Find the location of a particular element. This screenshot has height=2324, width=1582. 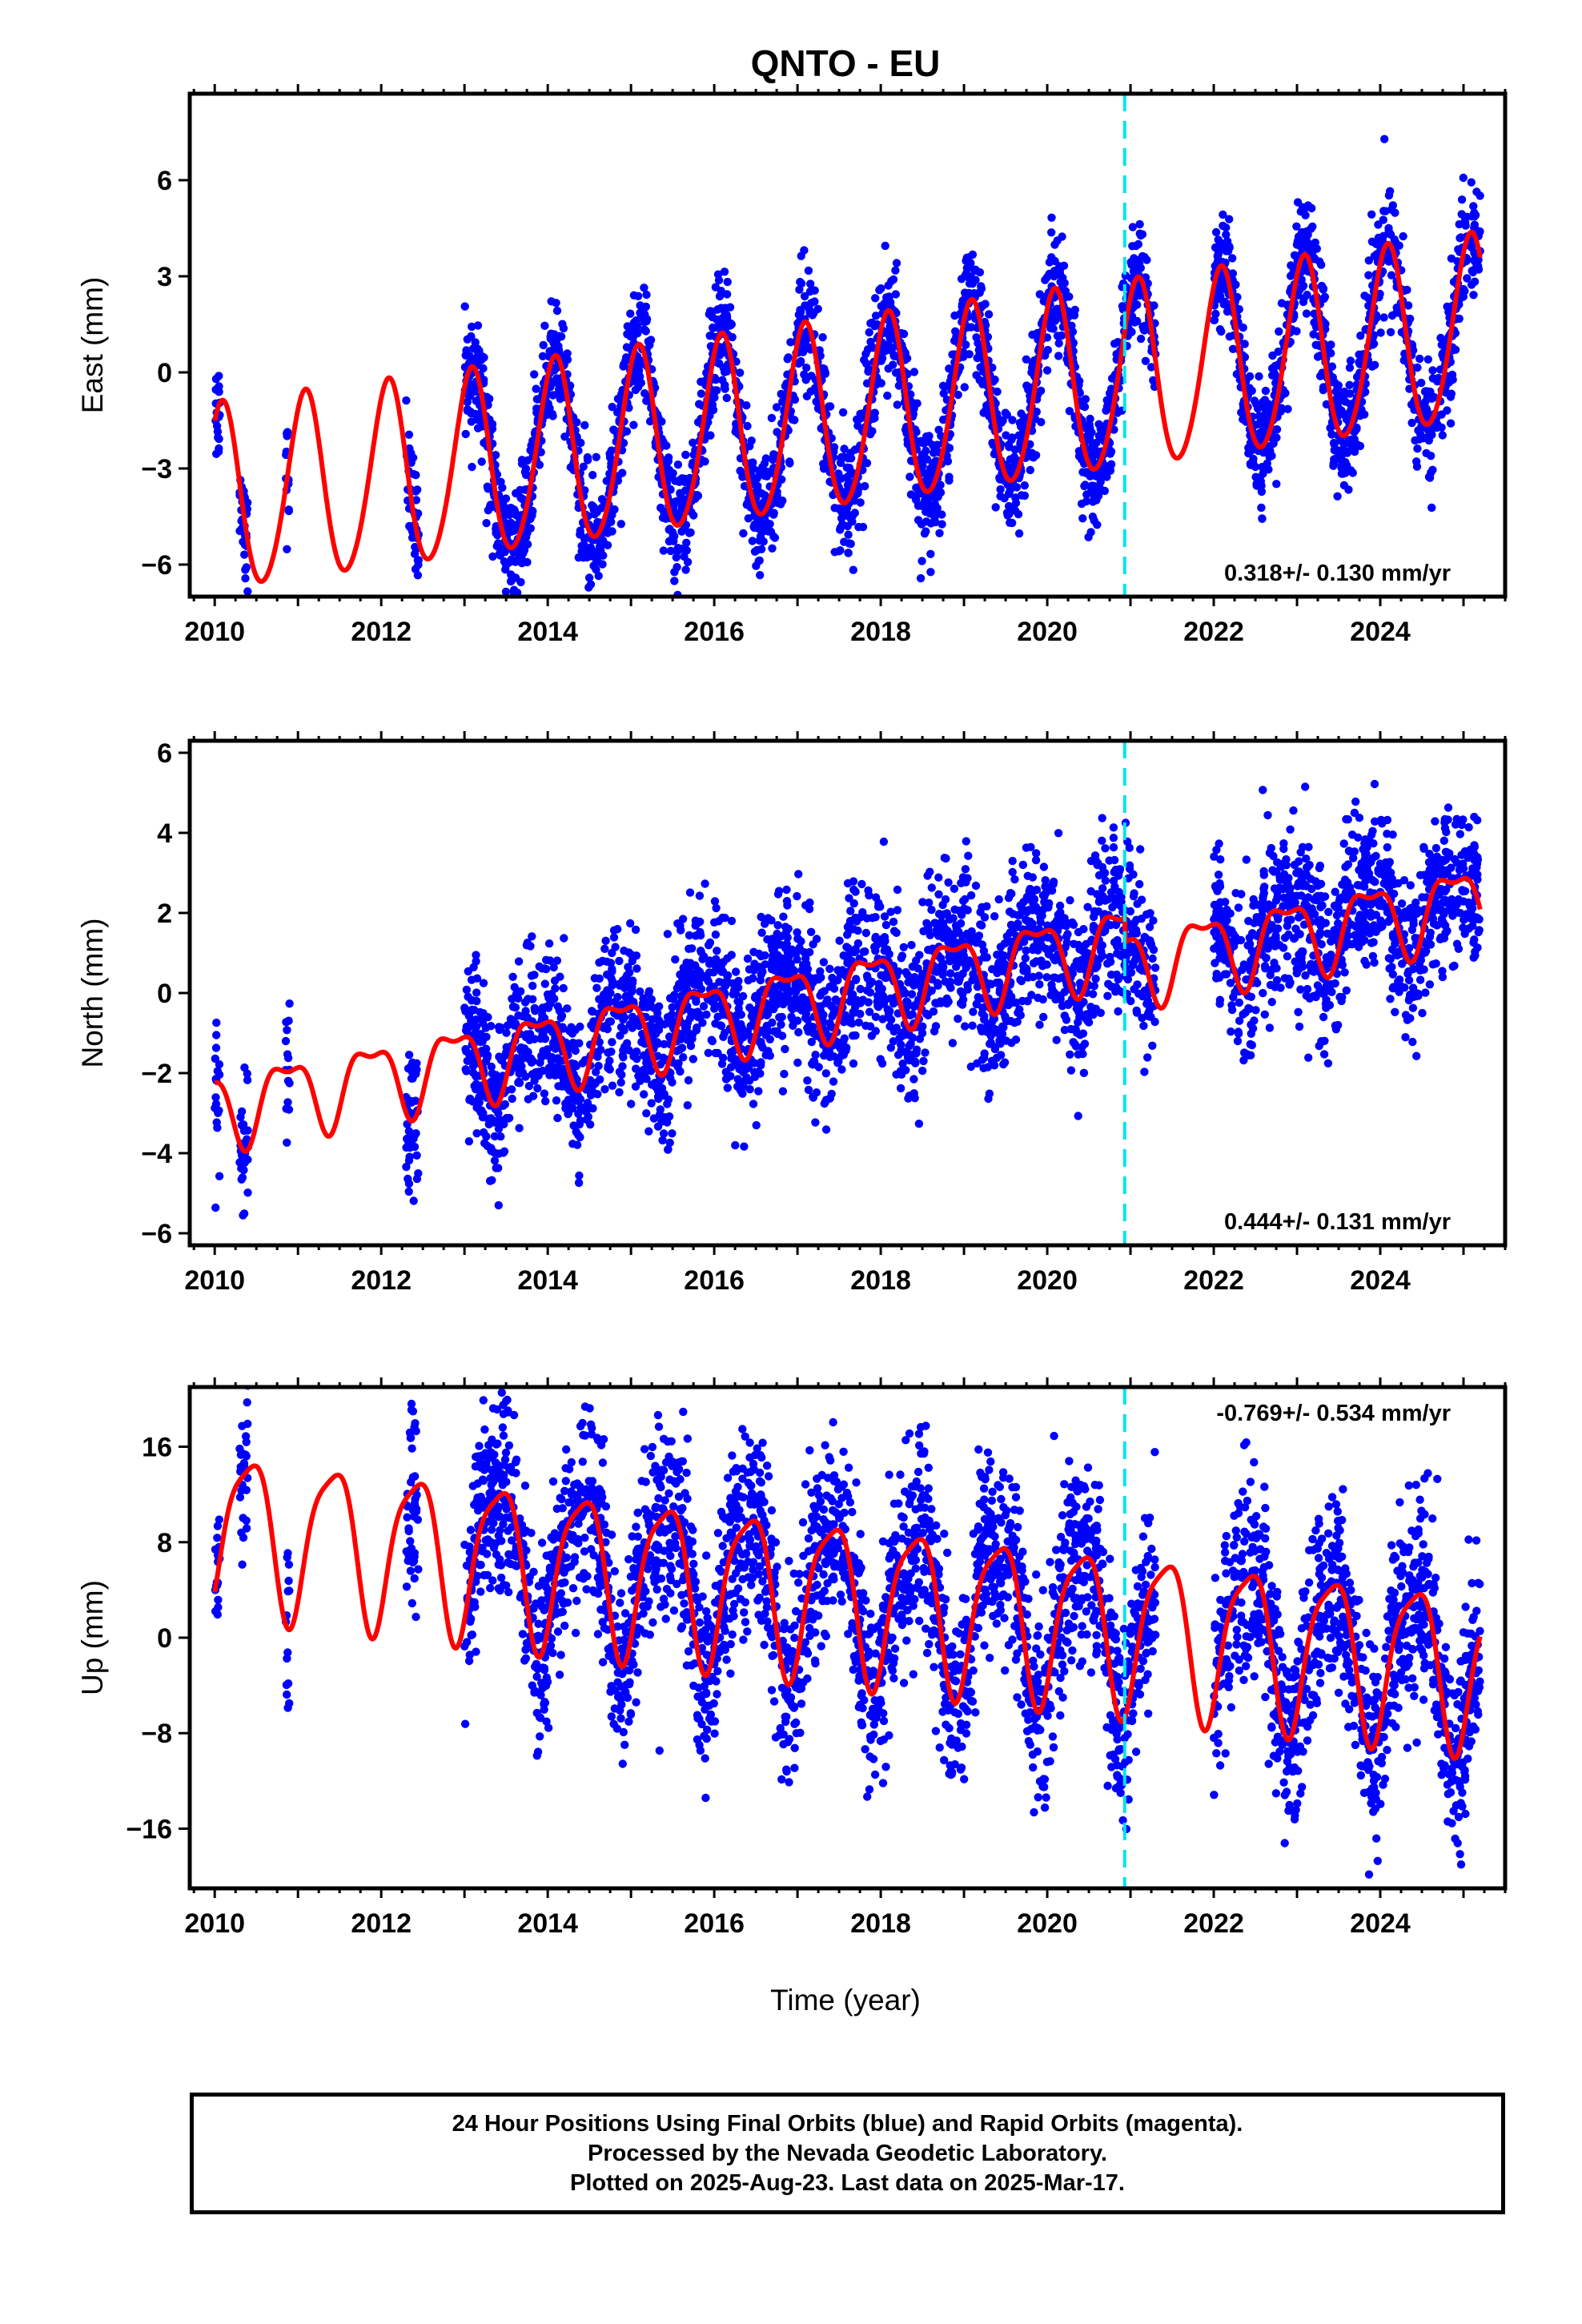

x-tick-label: 2014 is located at coordinates (548, 632).